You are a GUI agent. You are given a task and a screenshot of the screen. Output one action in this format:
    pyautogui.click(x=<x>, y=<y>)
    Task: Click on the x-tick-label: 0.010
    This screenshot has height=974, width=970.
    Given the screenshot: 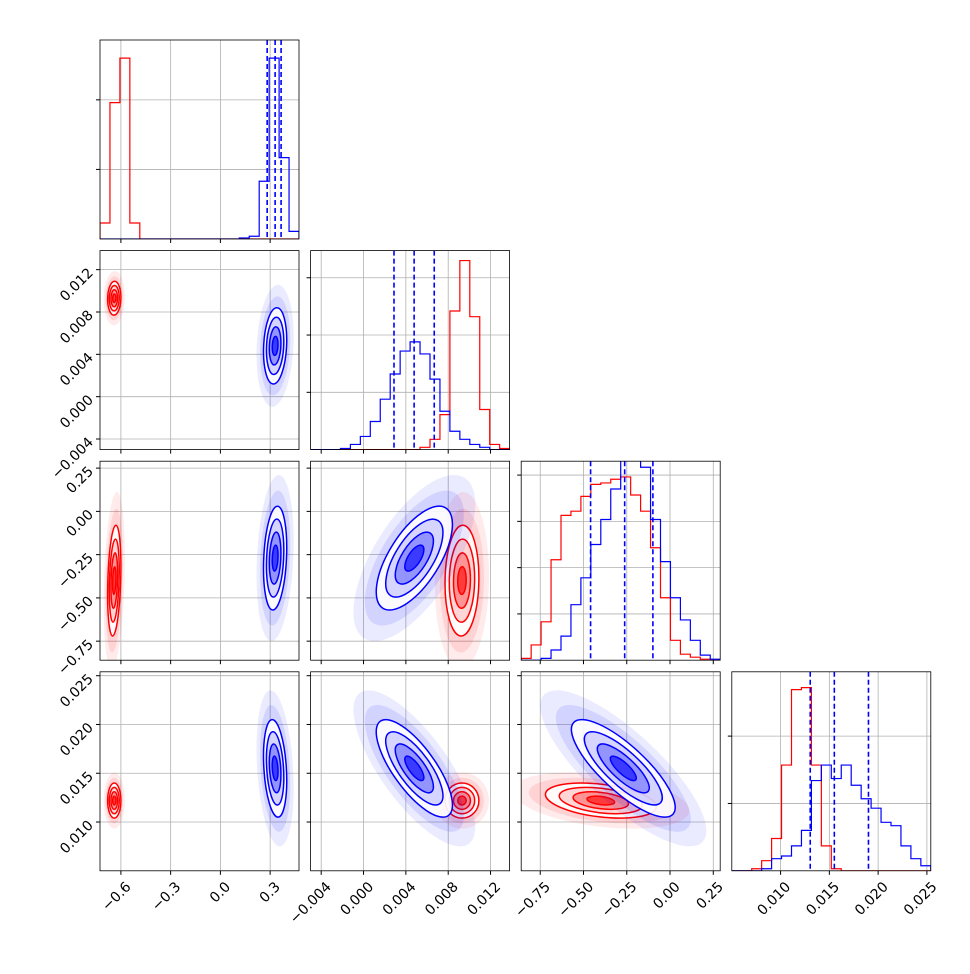 What is the action you would take?
    pyautogui.click(x=775, y=899)
    